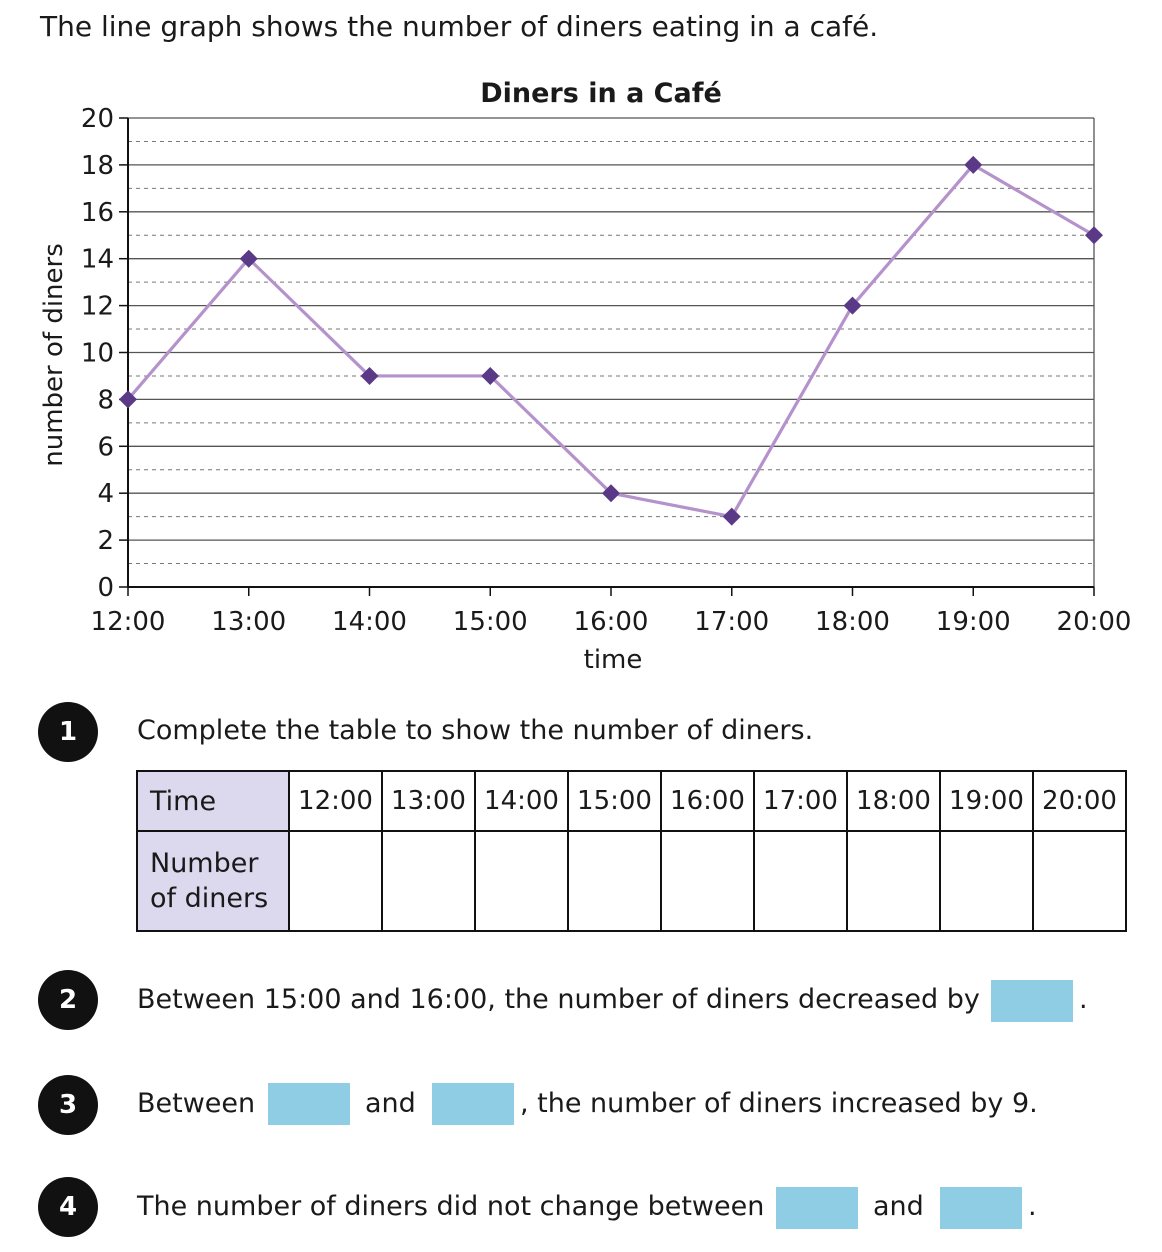  What do you see at coordinates (68, 1105) in the screenshot?
I see `question-3-number: 3` at bounding box center [68, 1105].